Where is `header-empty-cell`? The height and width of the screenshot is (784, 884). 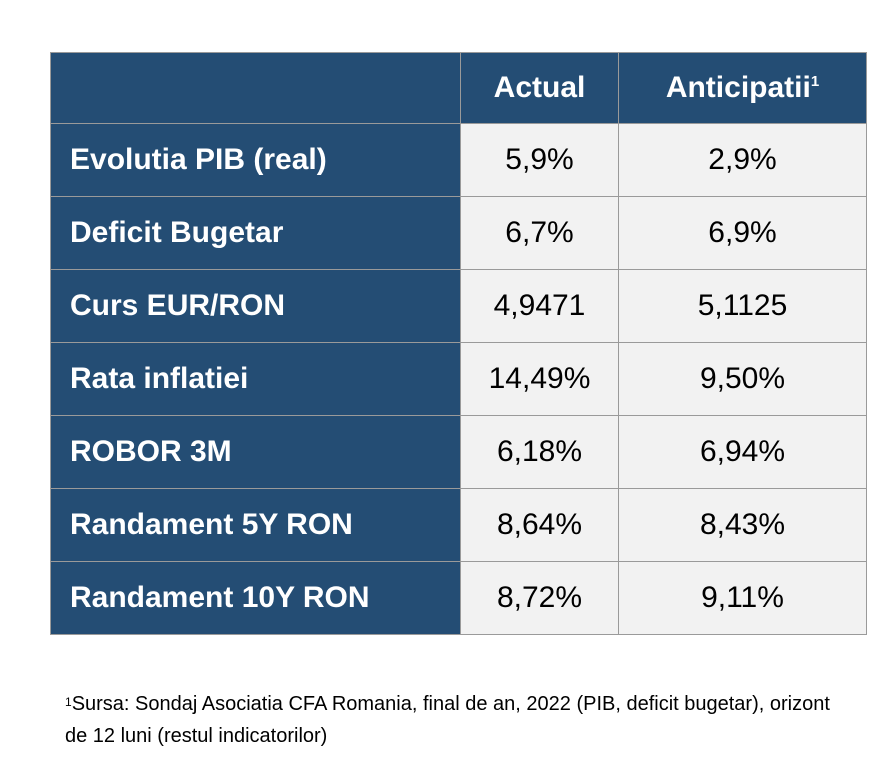
header-empty-cell is located at coordinates (255, 88).